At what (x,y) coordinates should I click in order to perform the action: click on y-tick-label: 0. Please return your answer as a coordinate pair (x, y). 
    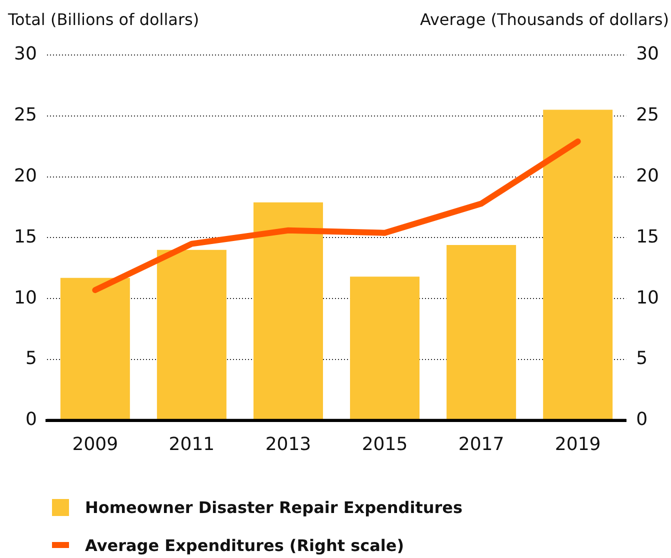
    Looking at the image, I should click on (31, 419).